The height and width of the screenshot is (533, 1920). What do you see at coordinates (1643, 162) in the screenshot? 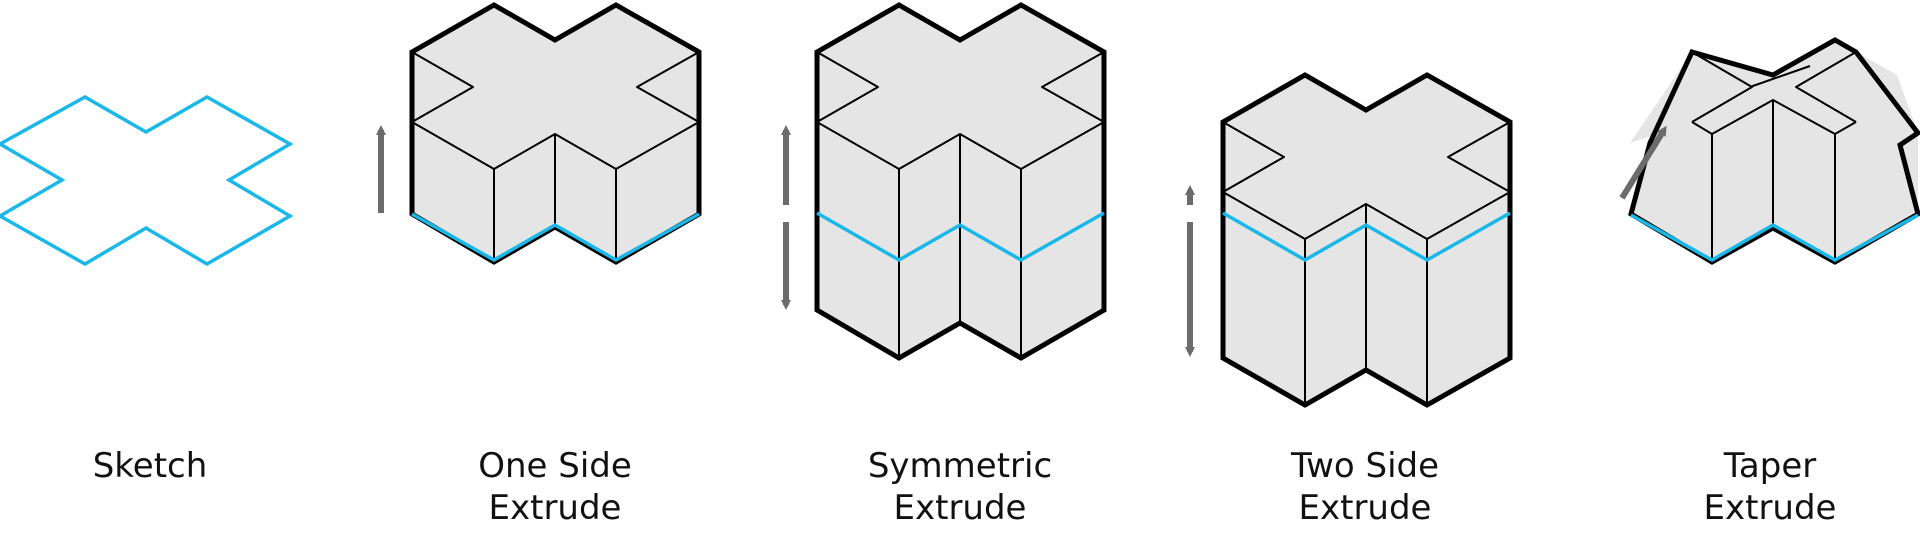
I see `taper-direction-arrow` at bounding box center [1643, 162].